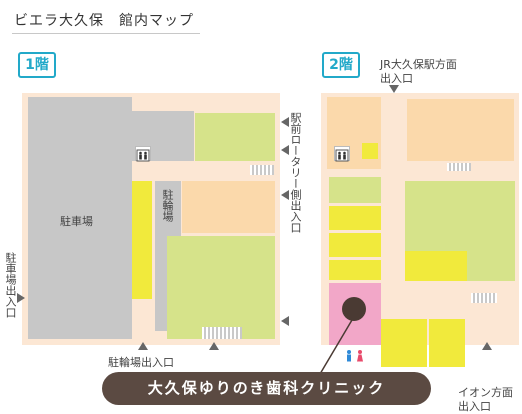 The image size is (522, 414). I want to click on bicycle-parking-label: 駐輪場, so click(167, 205).